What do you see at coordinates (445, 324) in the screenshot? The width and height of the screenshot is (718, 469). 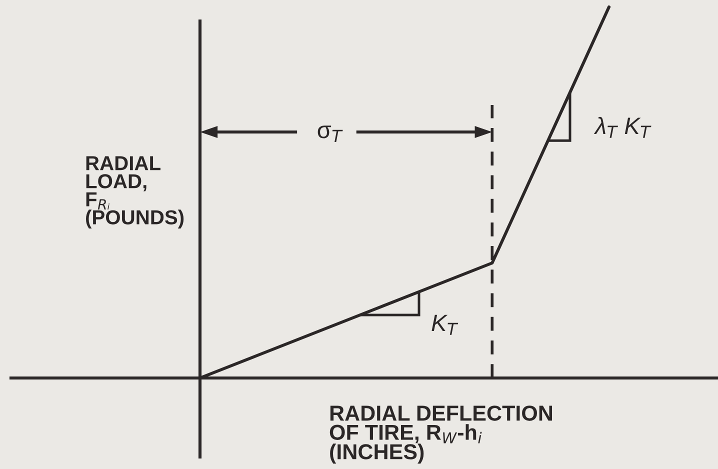 I see `annotation: K$_{T}$` at bounding box center [445, 324].